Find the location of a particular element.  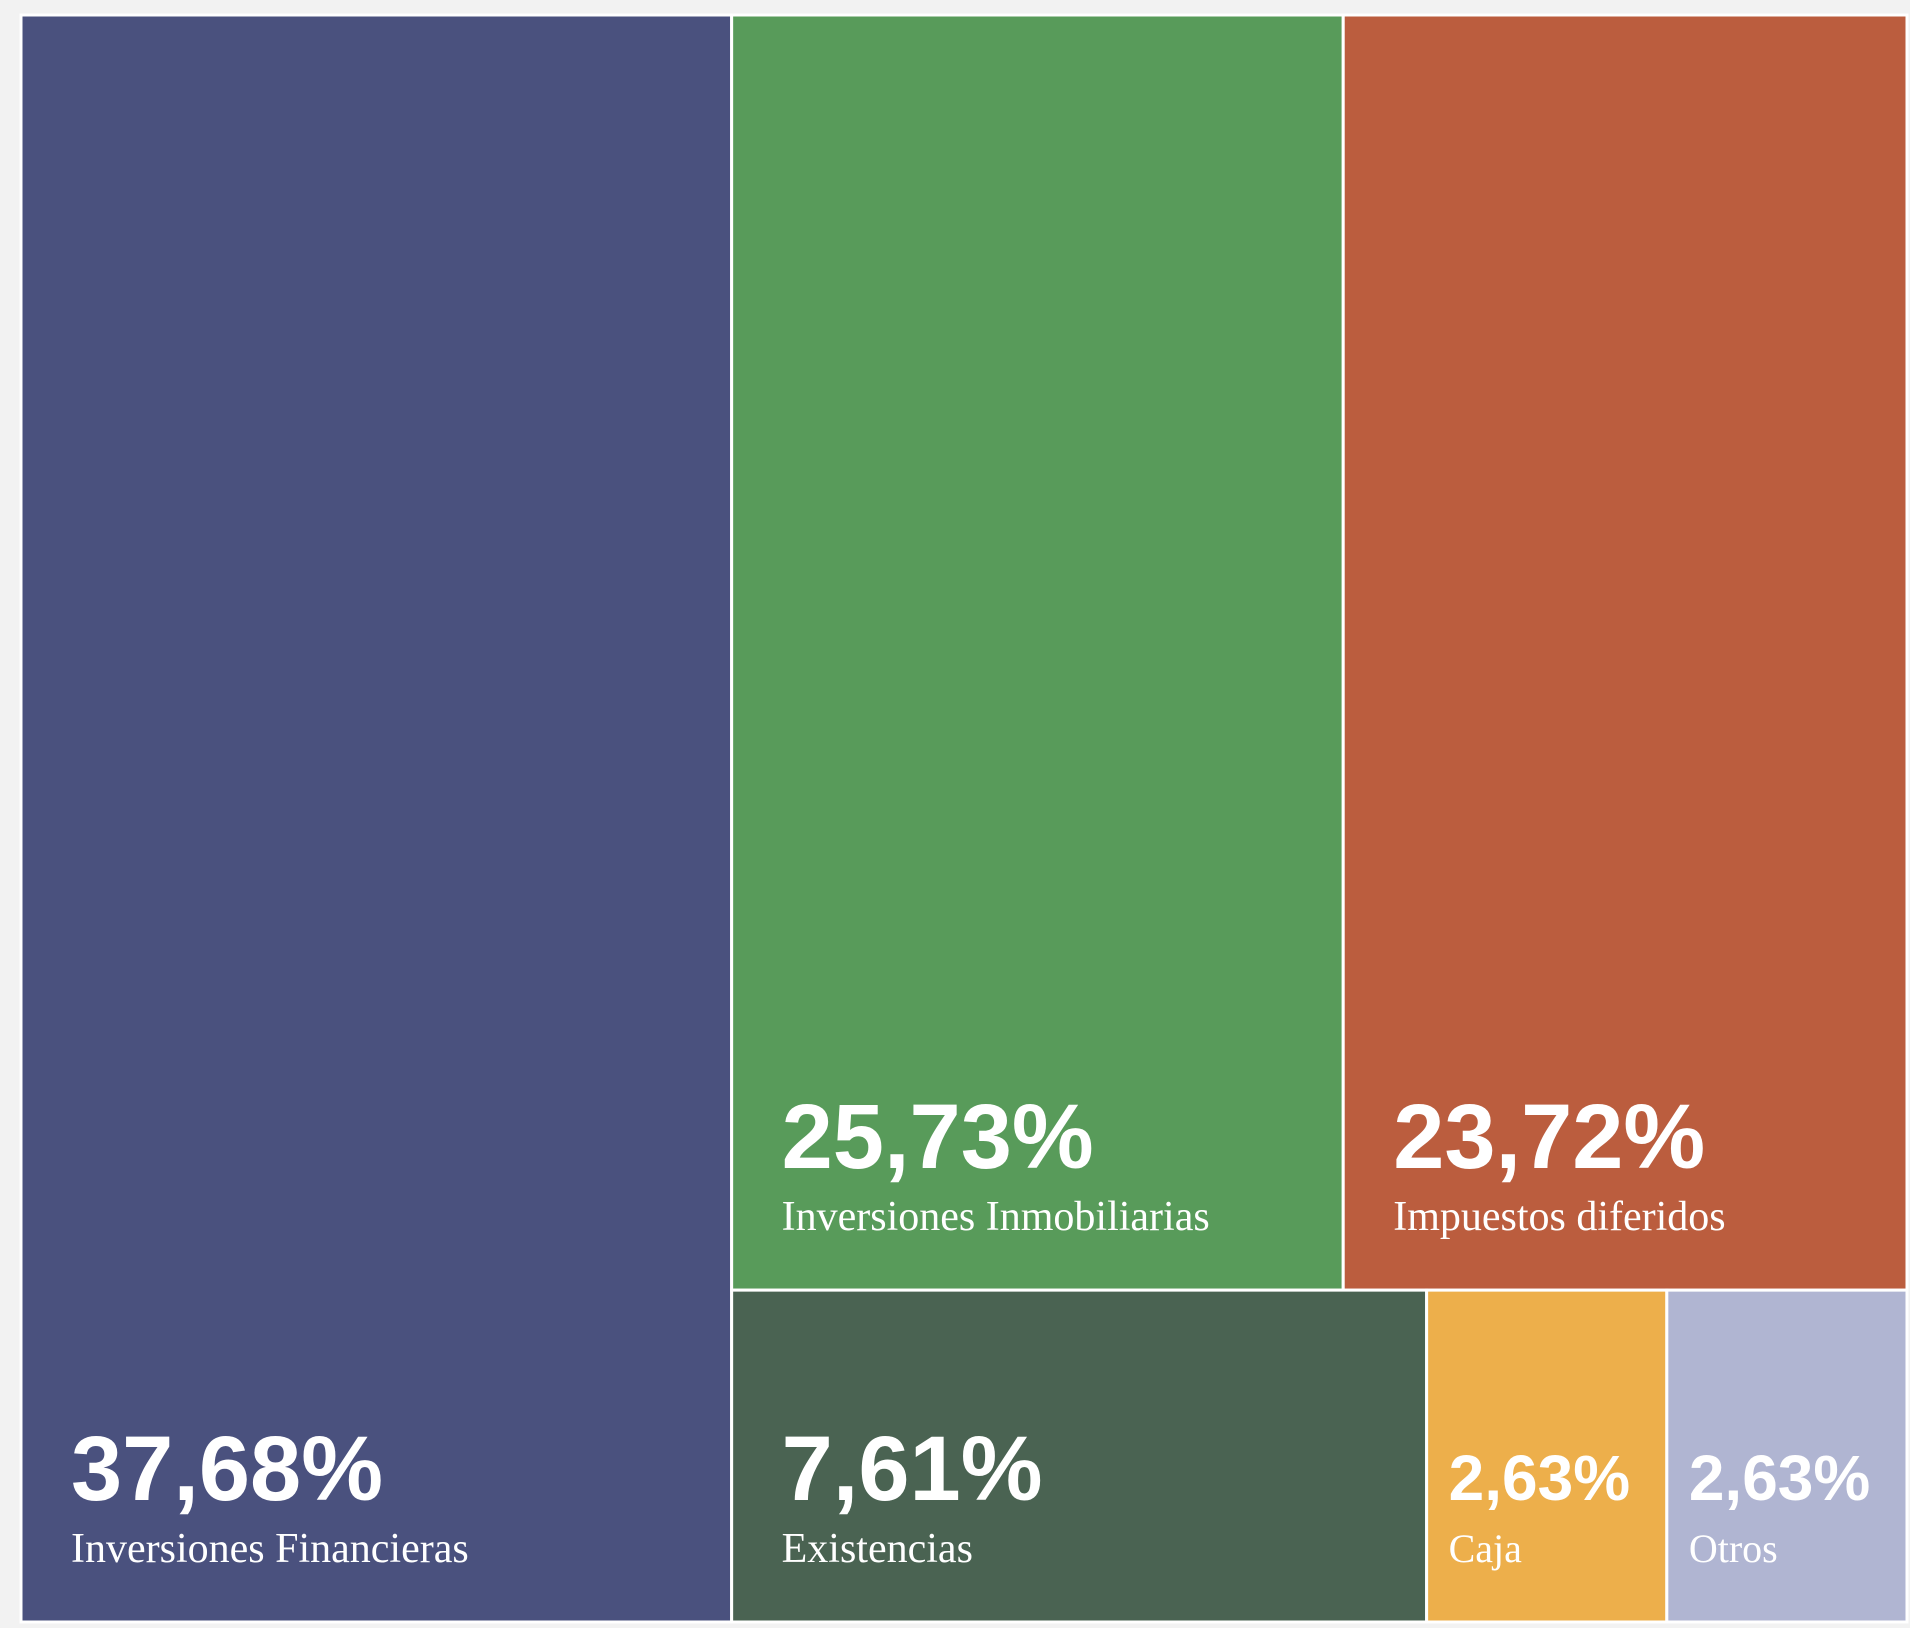

category-label: Impuestos diferidos is located at coordinates (1559, 1217).